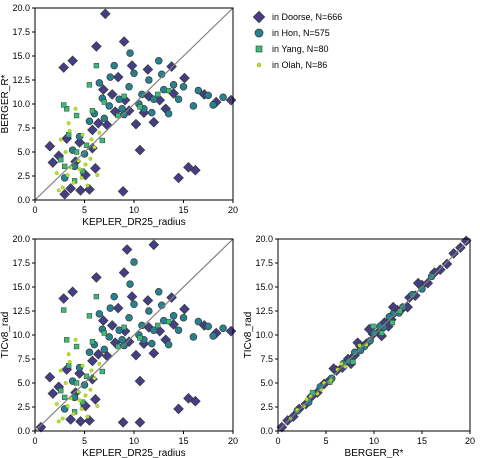 The width and height of the screenshot is (480, 458). What do you see at coordinates (259, 17) in the screenshot?
I see `legend-marker-diamond` at bounding box center [259, 17].